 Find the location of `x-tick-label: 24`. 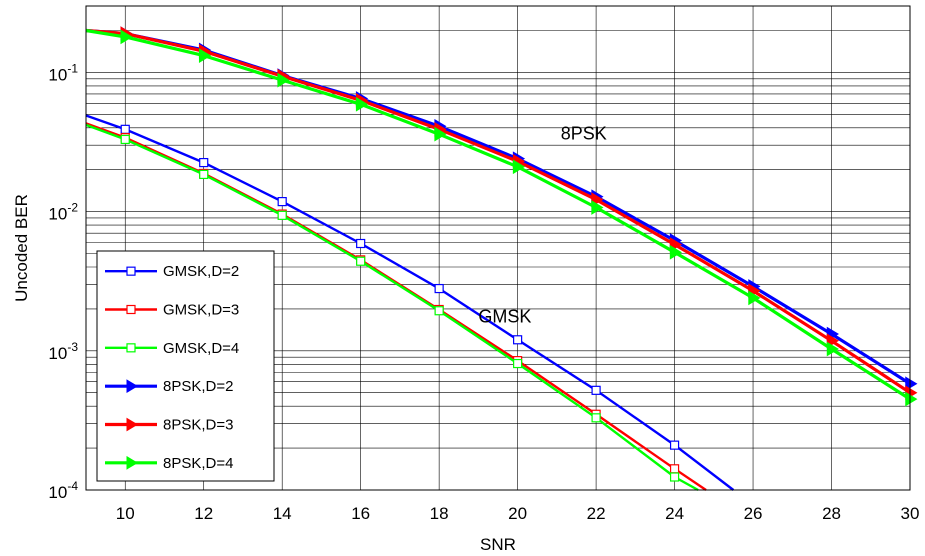

x-tick-label: 24 is located at coordinates (674, 513).